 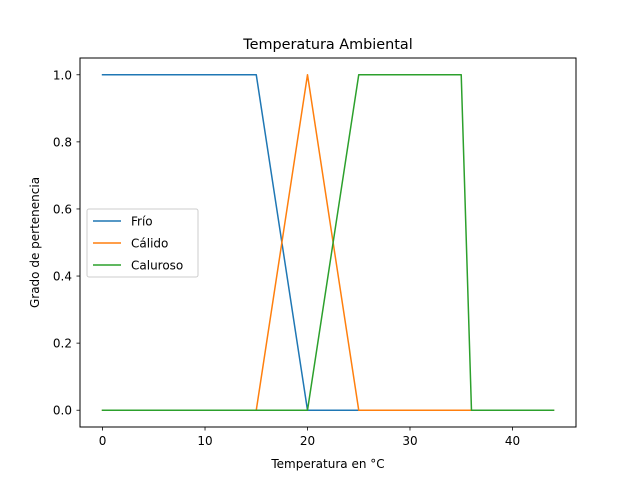 What do you see at coordinates (157, 266) in the screenshot?
I see `legend-label: Caluroso` at bounding box center [157, 266].